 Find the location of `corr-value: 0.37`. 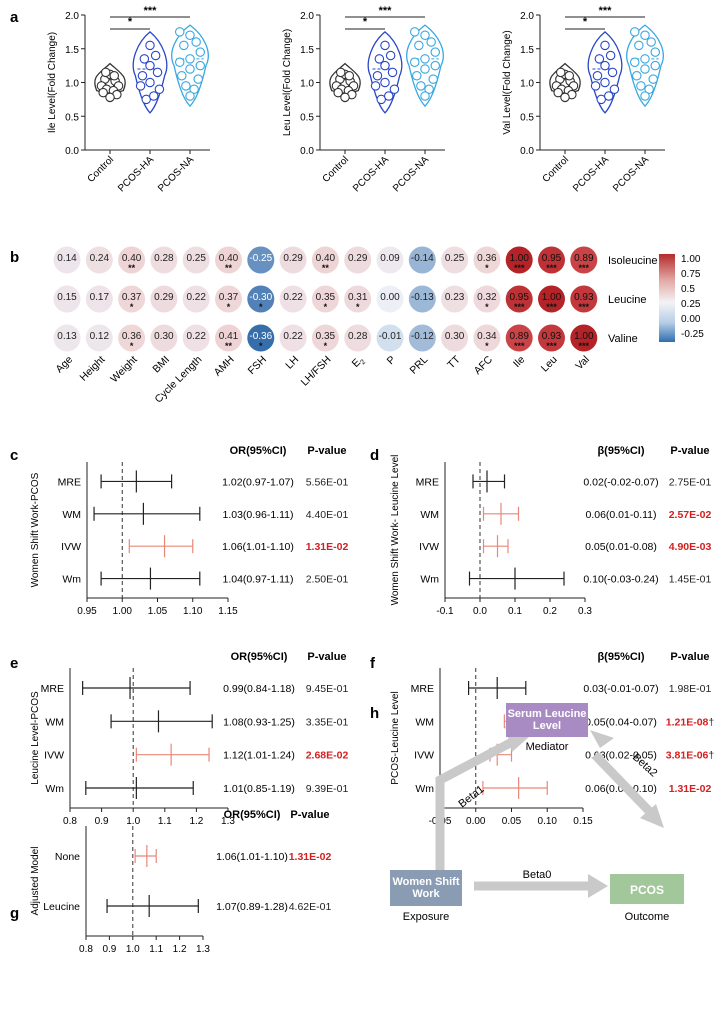

corr-value: 0.37 is located at coordinates (229, 297).